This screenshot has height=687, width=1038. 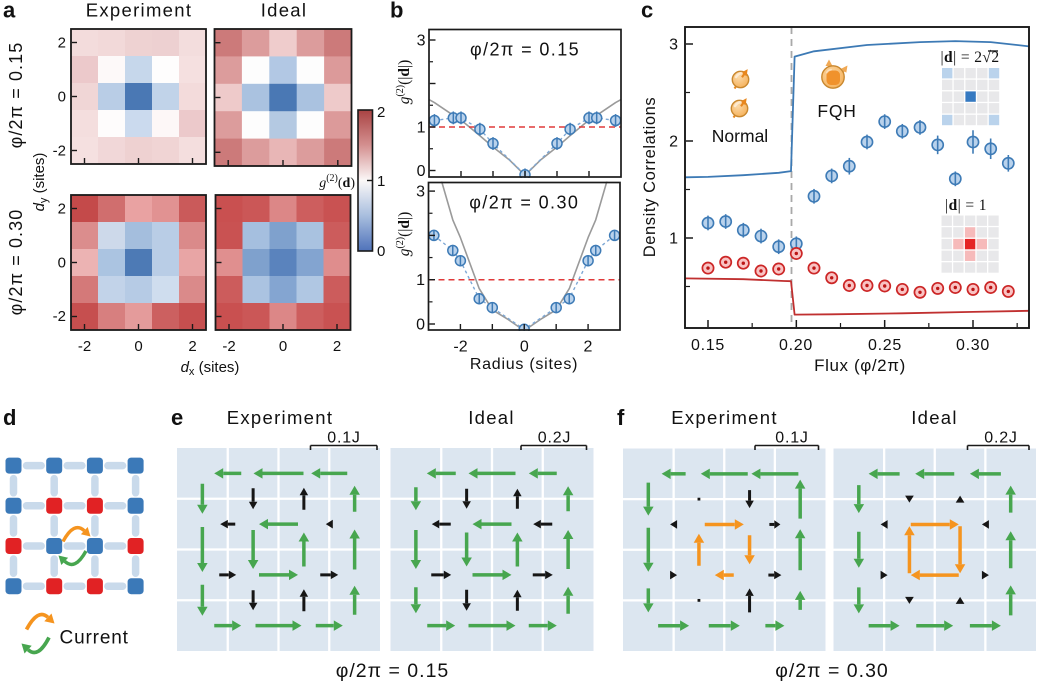 I want to click on svg-text: a, so click(x=9, y=11).